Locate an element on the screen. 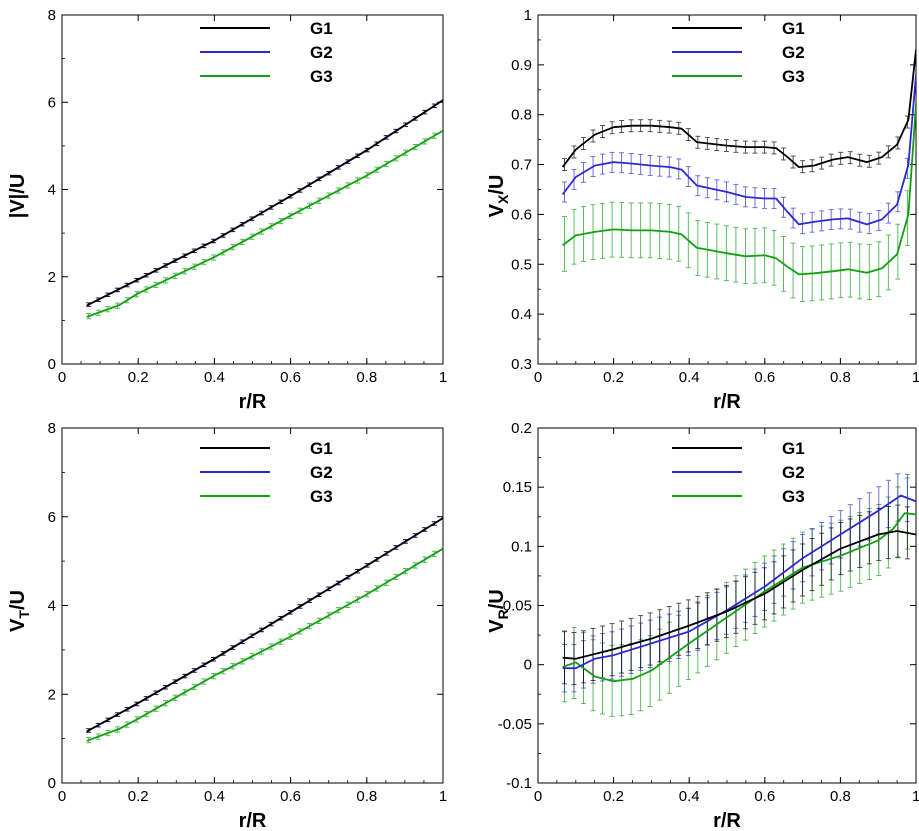 This screenshot has width=919, height=831. y-axis-label: VT/U is located at coordinates (19, 611).